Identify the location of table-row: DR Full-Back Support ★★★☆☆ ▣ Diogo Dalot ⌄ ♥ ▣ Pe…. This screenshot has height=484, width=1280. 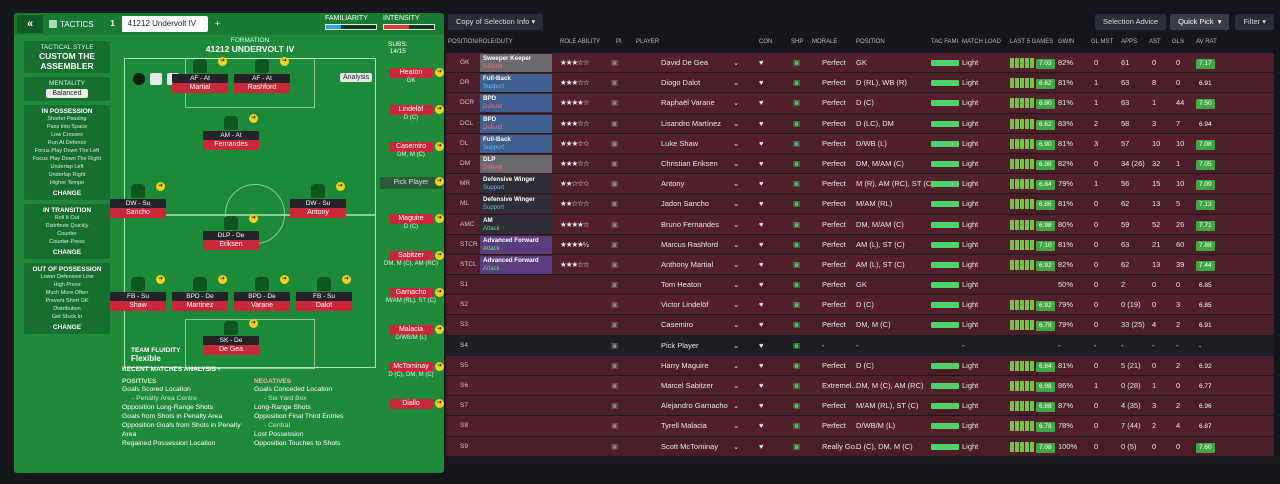
(860, 83).